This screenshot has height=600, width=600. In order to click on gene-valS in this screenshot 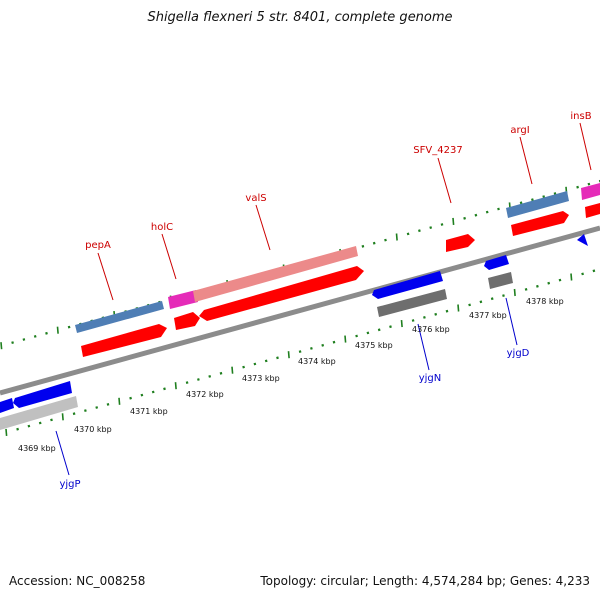, I will do `click(275, 274)`.